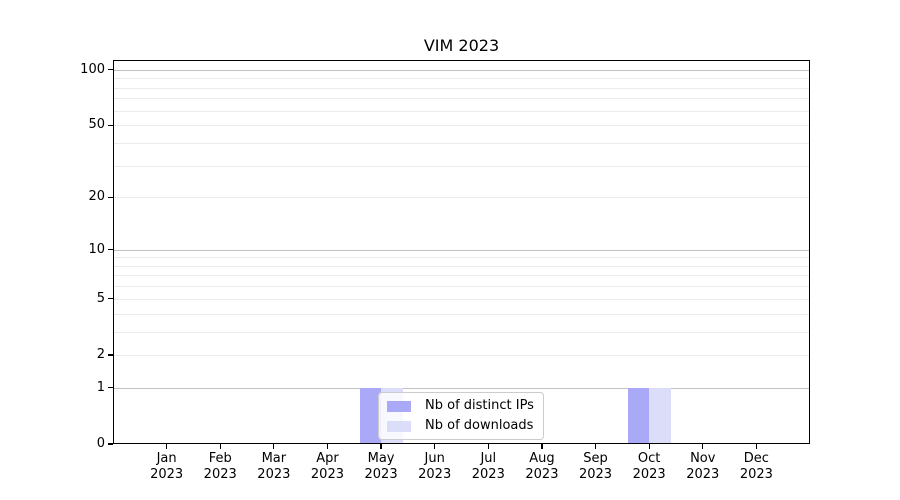  I want to click on x-tick-month: Jul, so click(488, 458).